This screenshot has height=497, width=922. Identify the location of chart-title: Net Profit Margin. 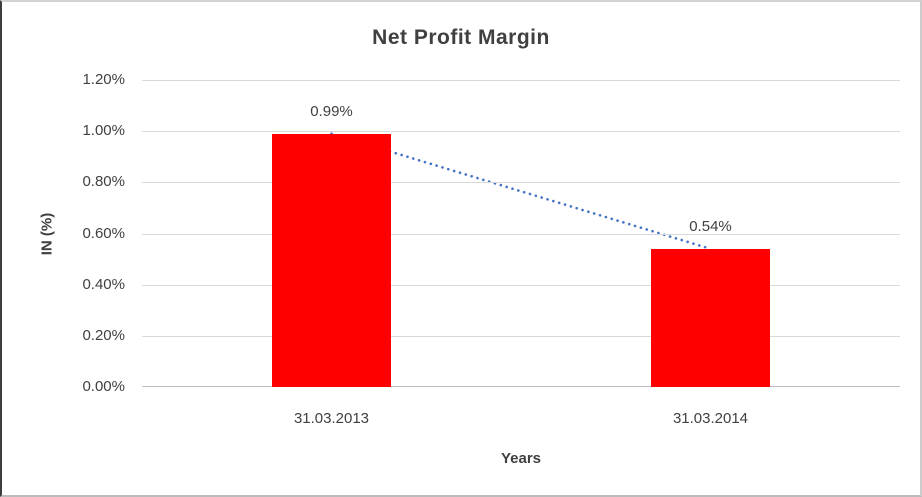
(461, 37).